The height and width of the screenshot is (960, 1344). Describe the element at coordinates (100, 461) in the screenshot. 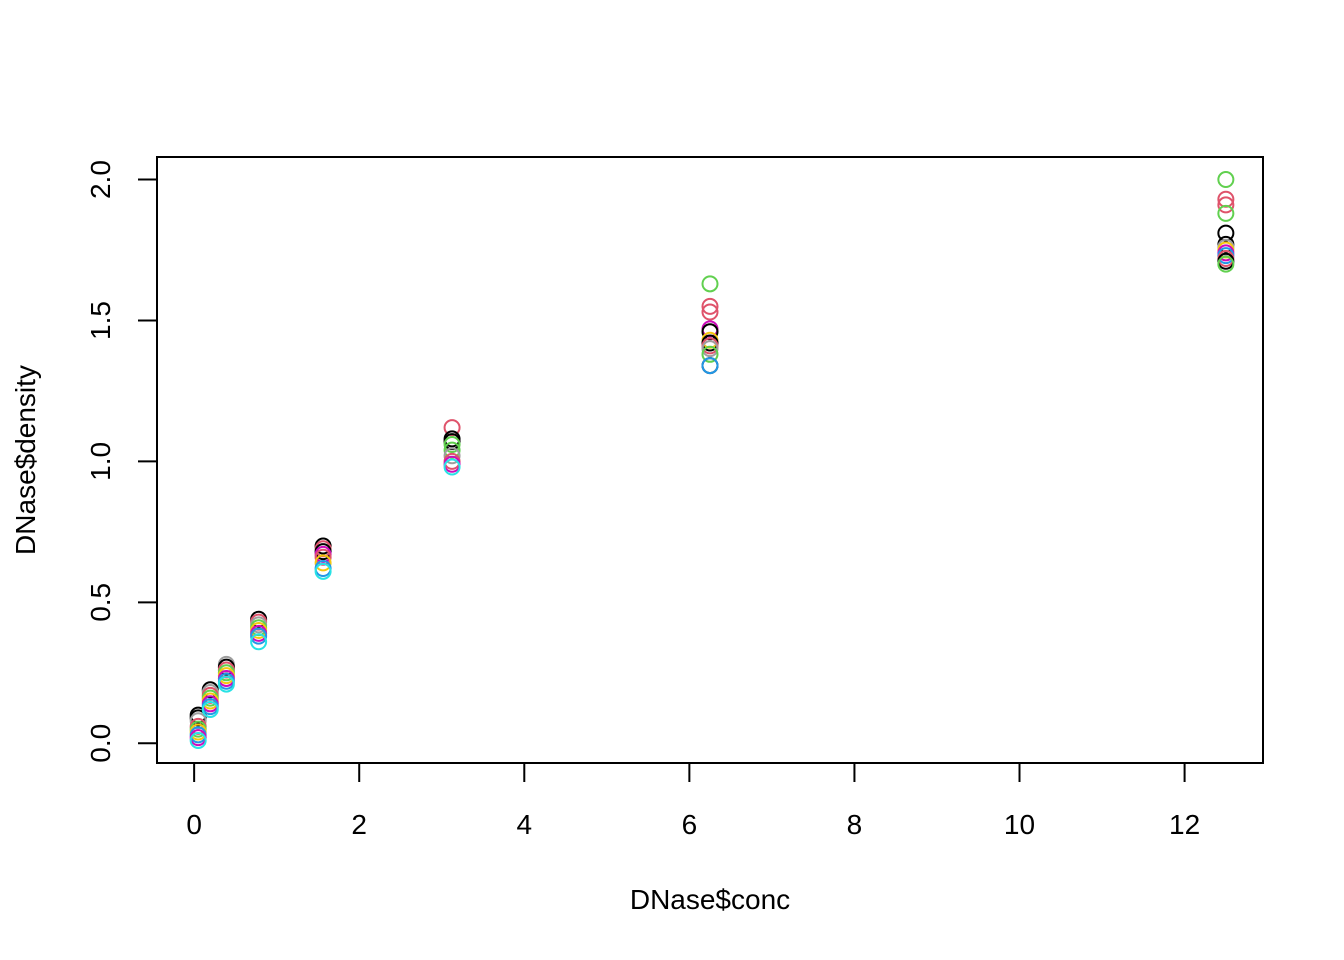

I see `y-tick-label: 1.0` at that location.